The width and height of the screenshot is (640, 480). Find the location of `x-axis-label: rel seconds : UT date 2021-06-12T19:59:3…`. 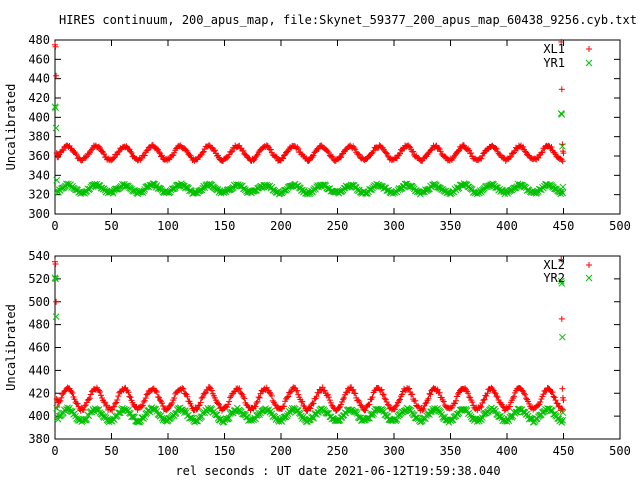

x-axis-label: rel seconds : UT date 2021-06-12T19:59:3… is located at coordinates (337, 471).